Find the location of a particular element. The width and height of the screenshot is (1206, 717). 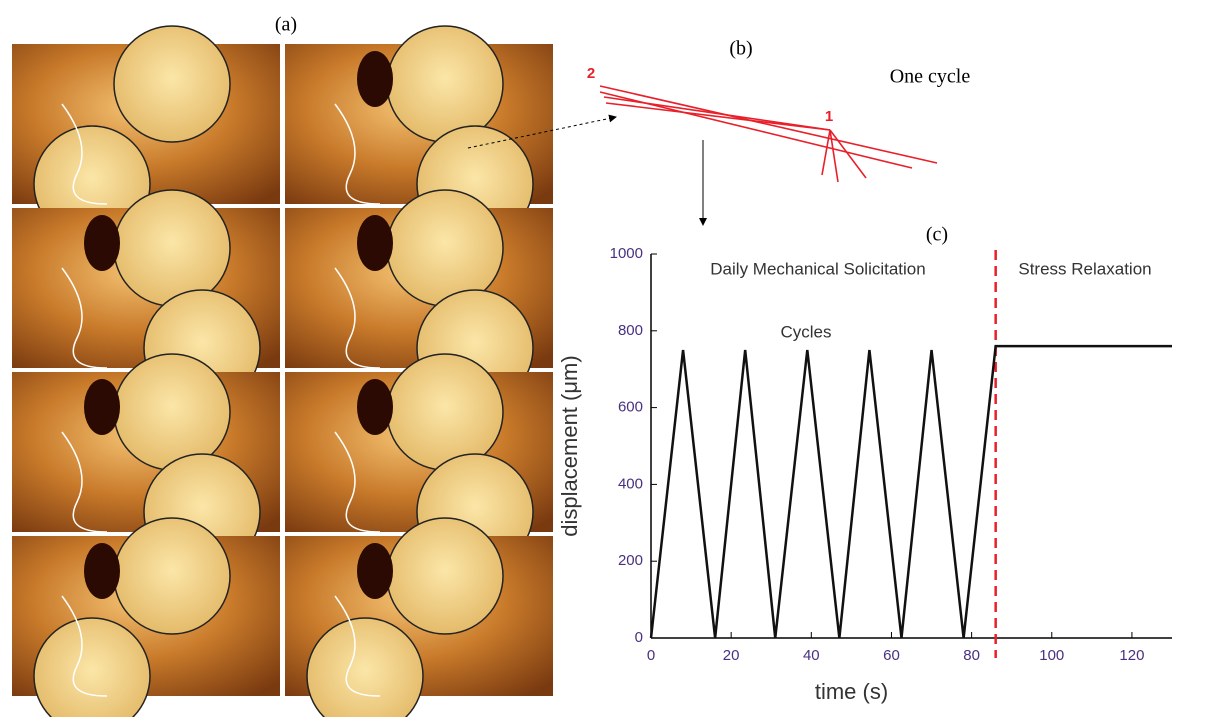

annotation: Stress Relaxation is located at coordinates (1084, 268).